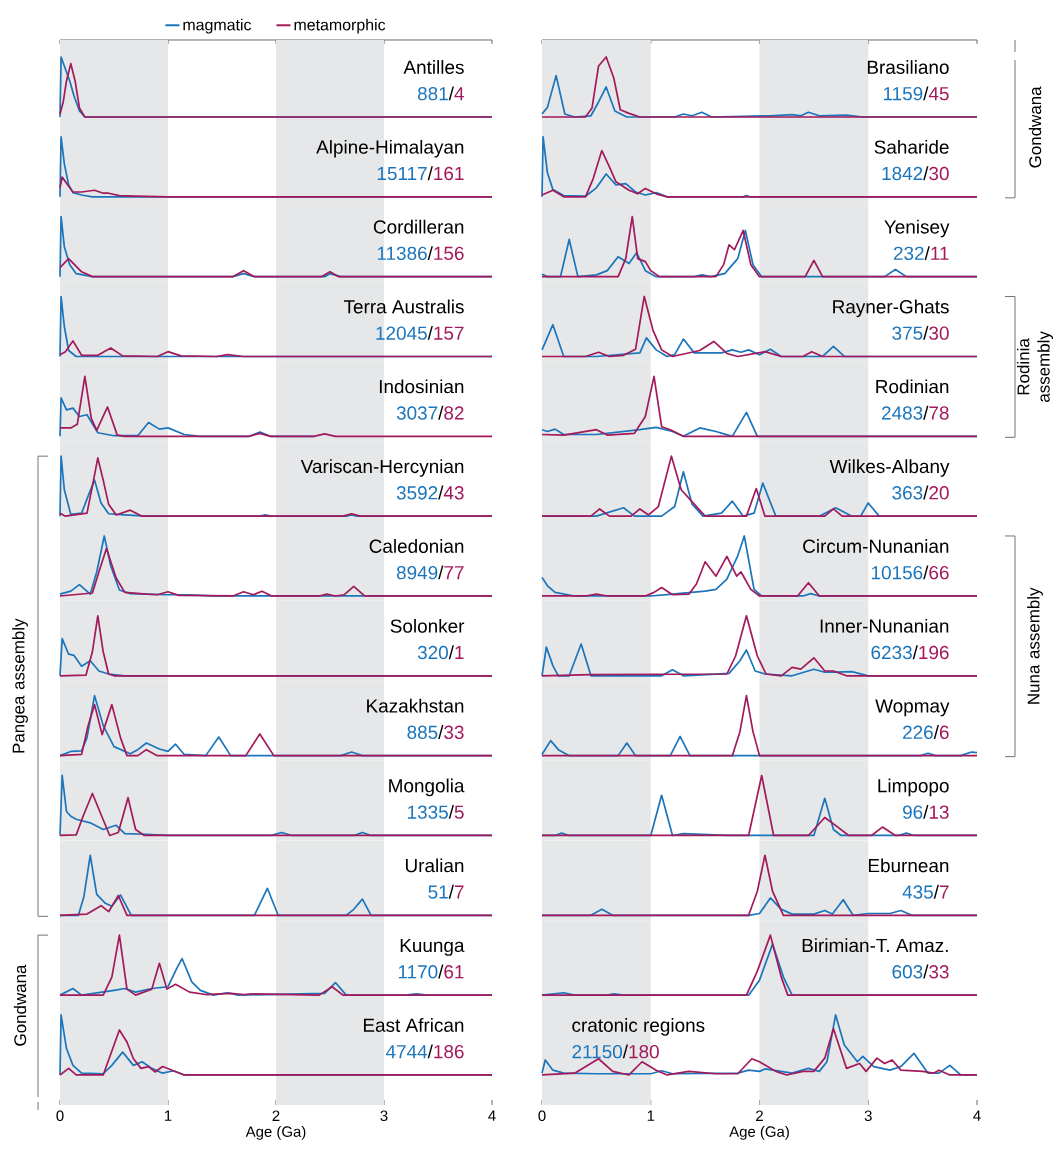  What do you see at coordinates (20, 1005) in the screenshot?
I see `text: Gondwana` at bounding box center [20, 1005].